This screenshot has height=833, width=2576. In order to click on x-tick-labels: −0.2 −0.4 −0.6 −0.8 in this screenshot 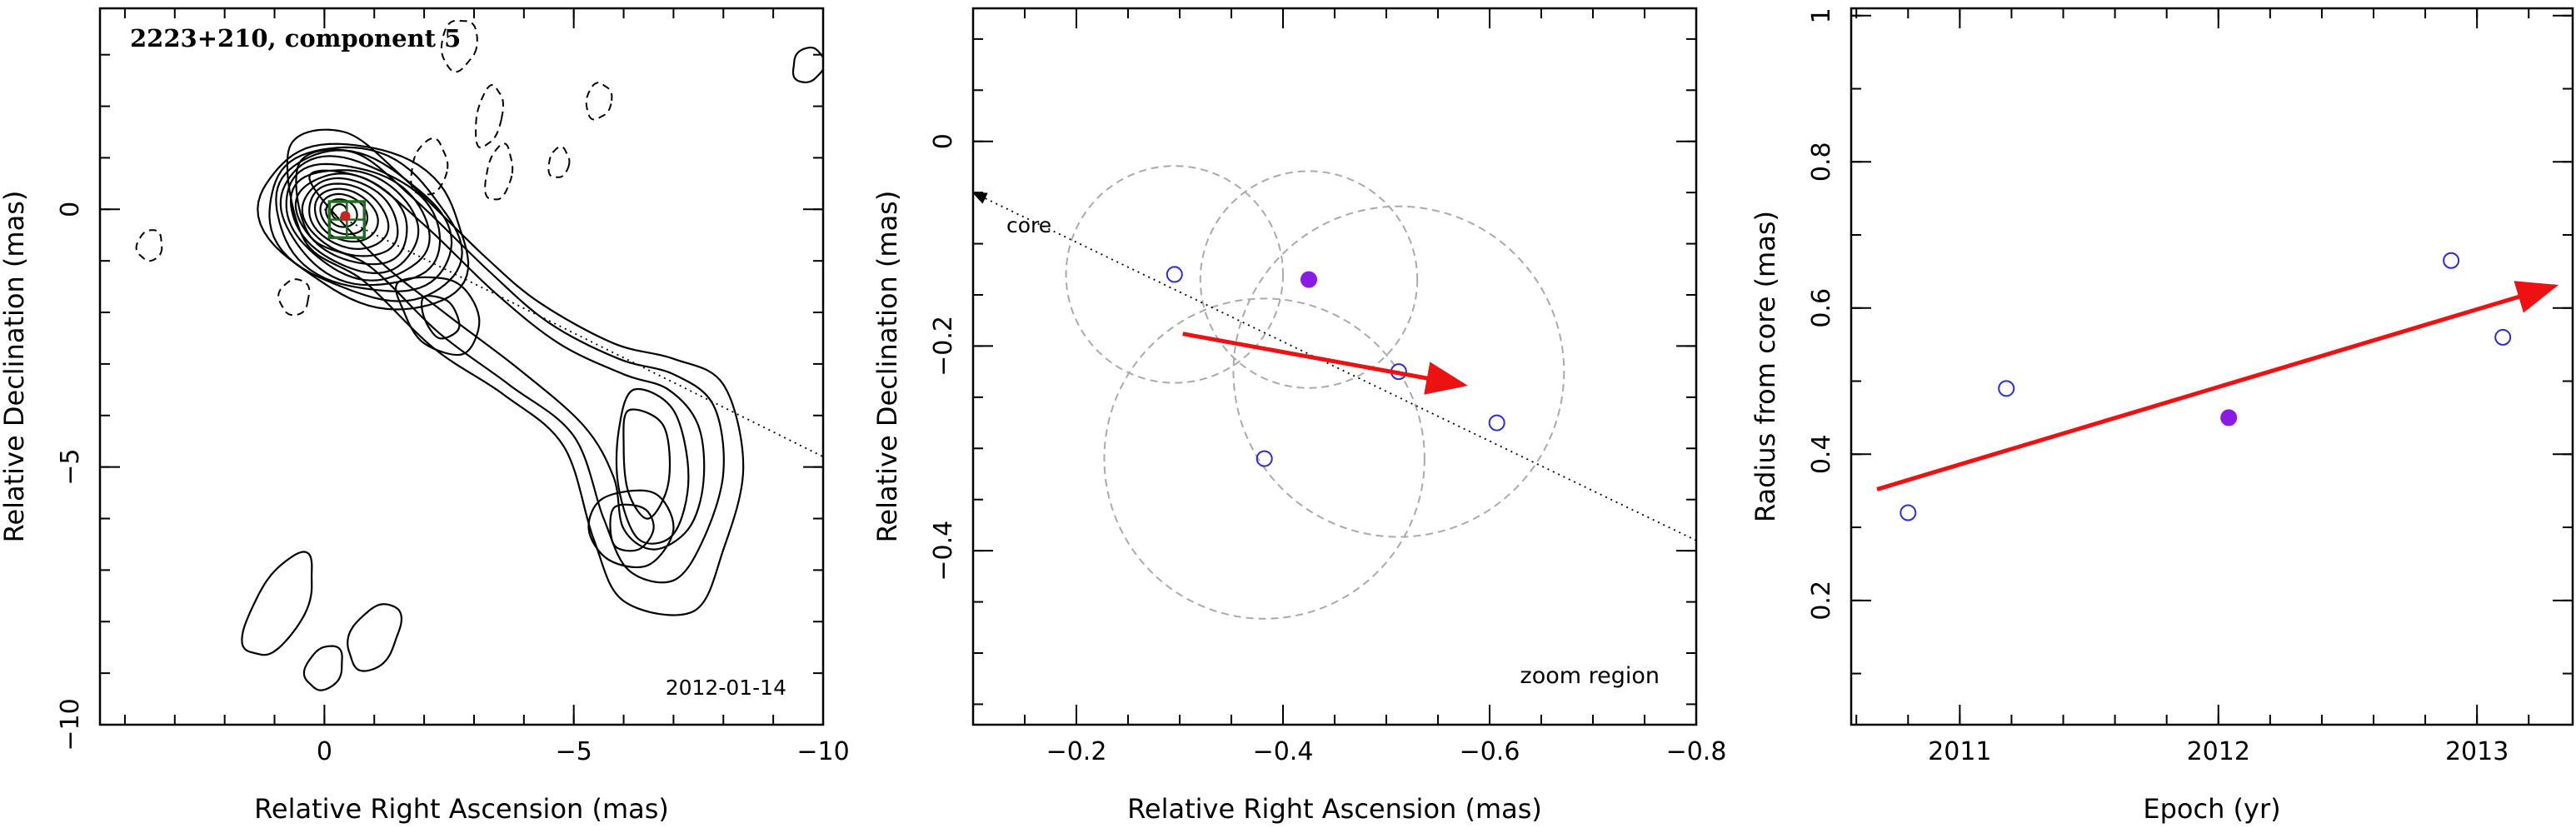, I will do `click(1386, 751)`.